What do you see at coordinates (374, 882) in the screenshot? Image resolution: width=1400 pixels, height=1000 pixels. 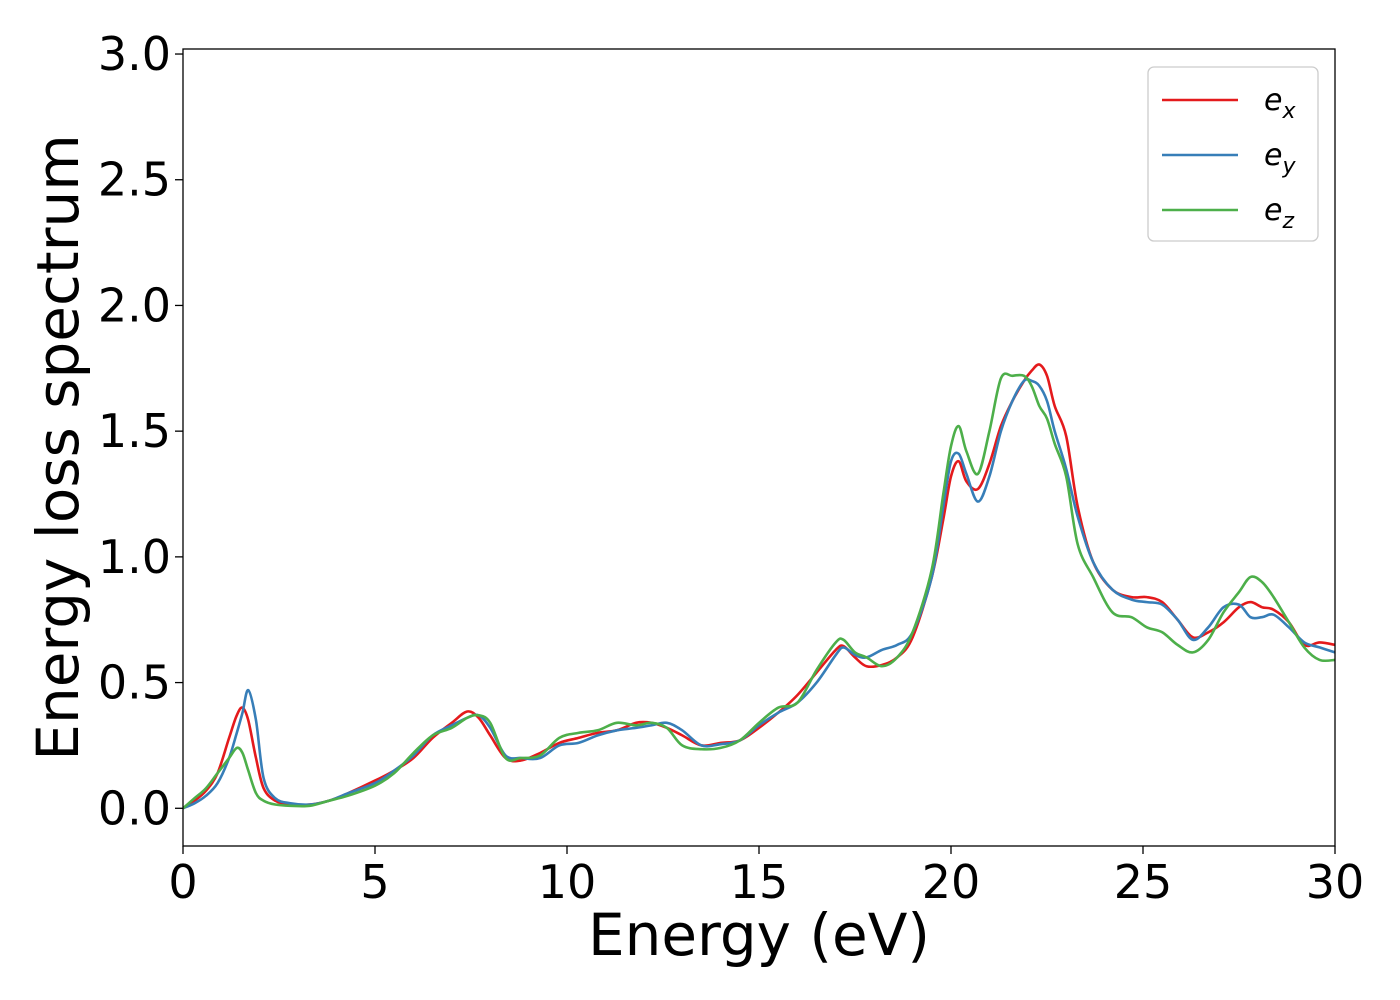 I see `x-tick-label: 5` at bounding box center [374, 882].